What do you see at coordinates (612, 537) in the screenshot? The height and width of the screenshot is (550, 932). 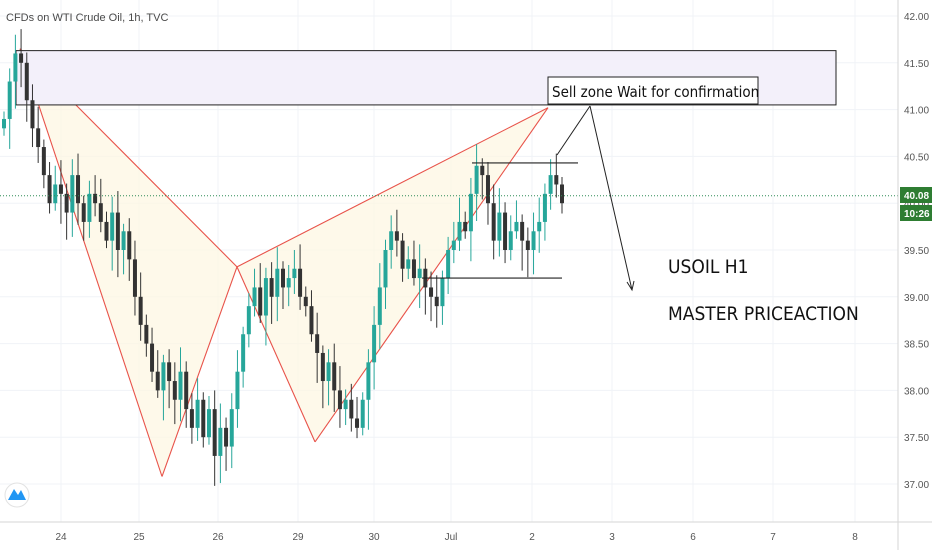 I see `x-tick-label: 3` at bounding box center [612, 537].